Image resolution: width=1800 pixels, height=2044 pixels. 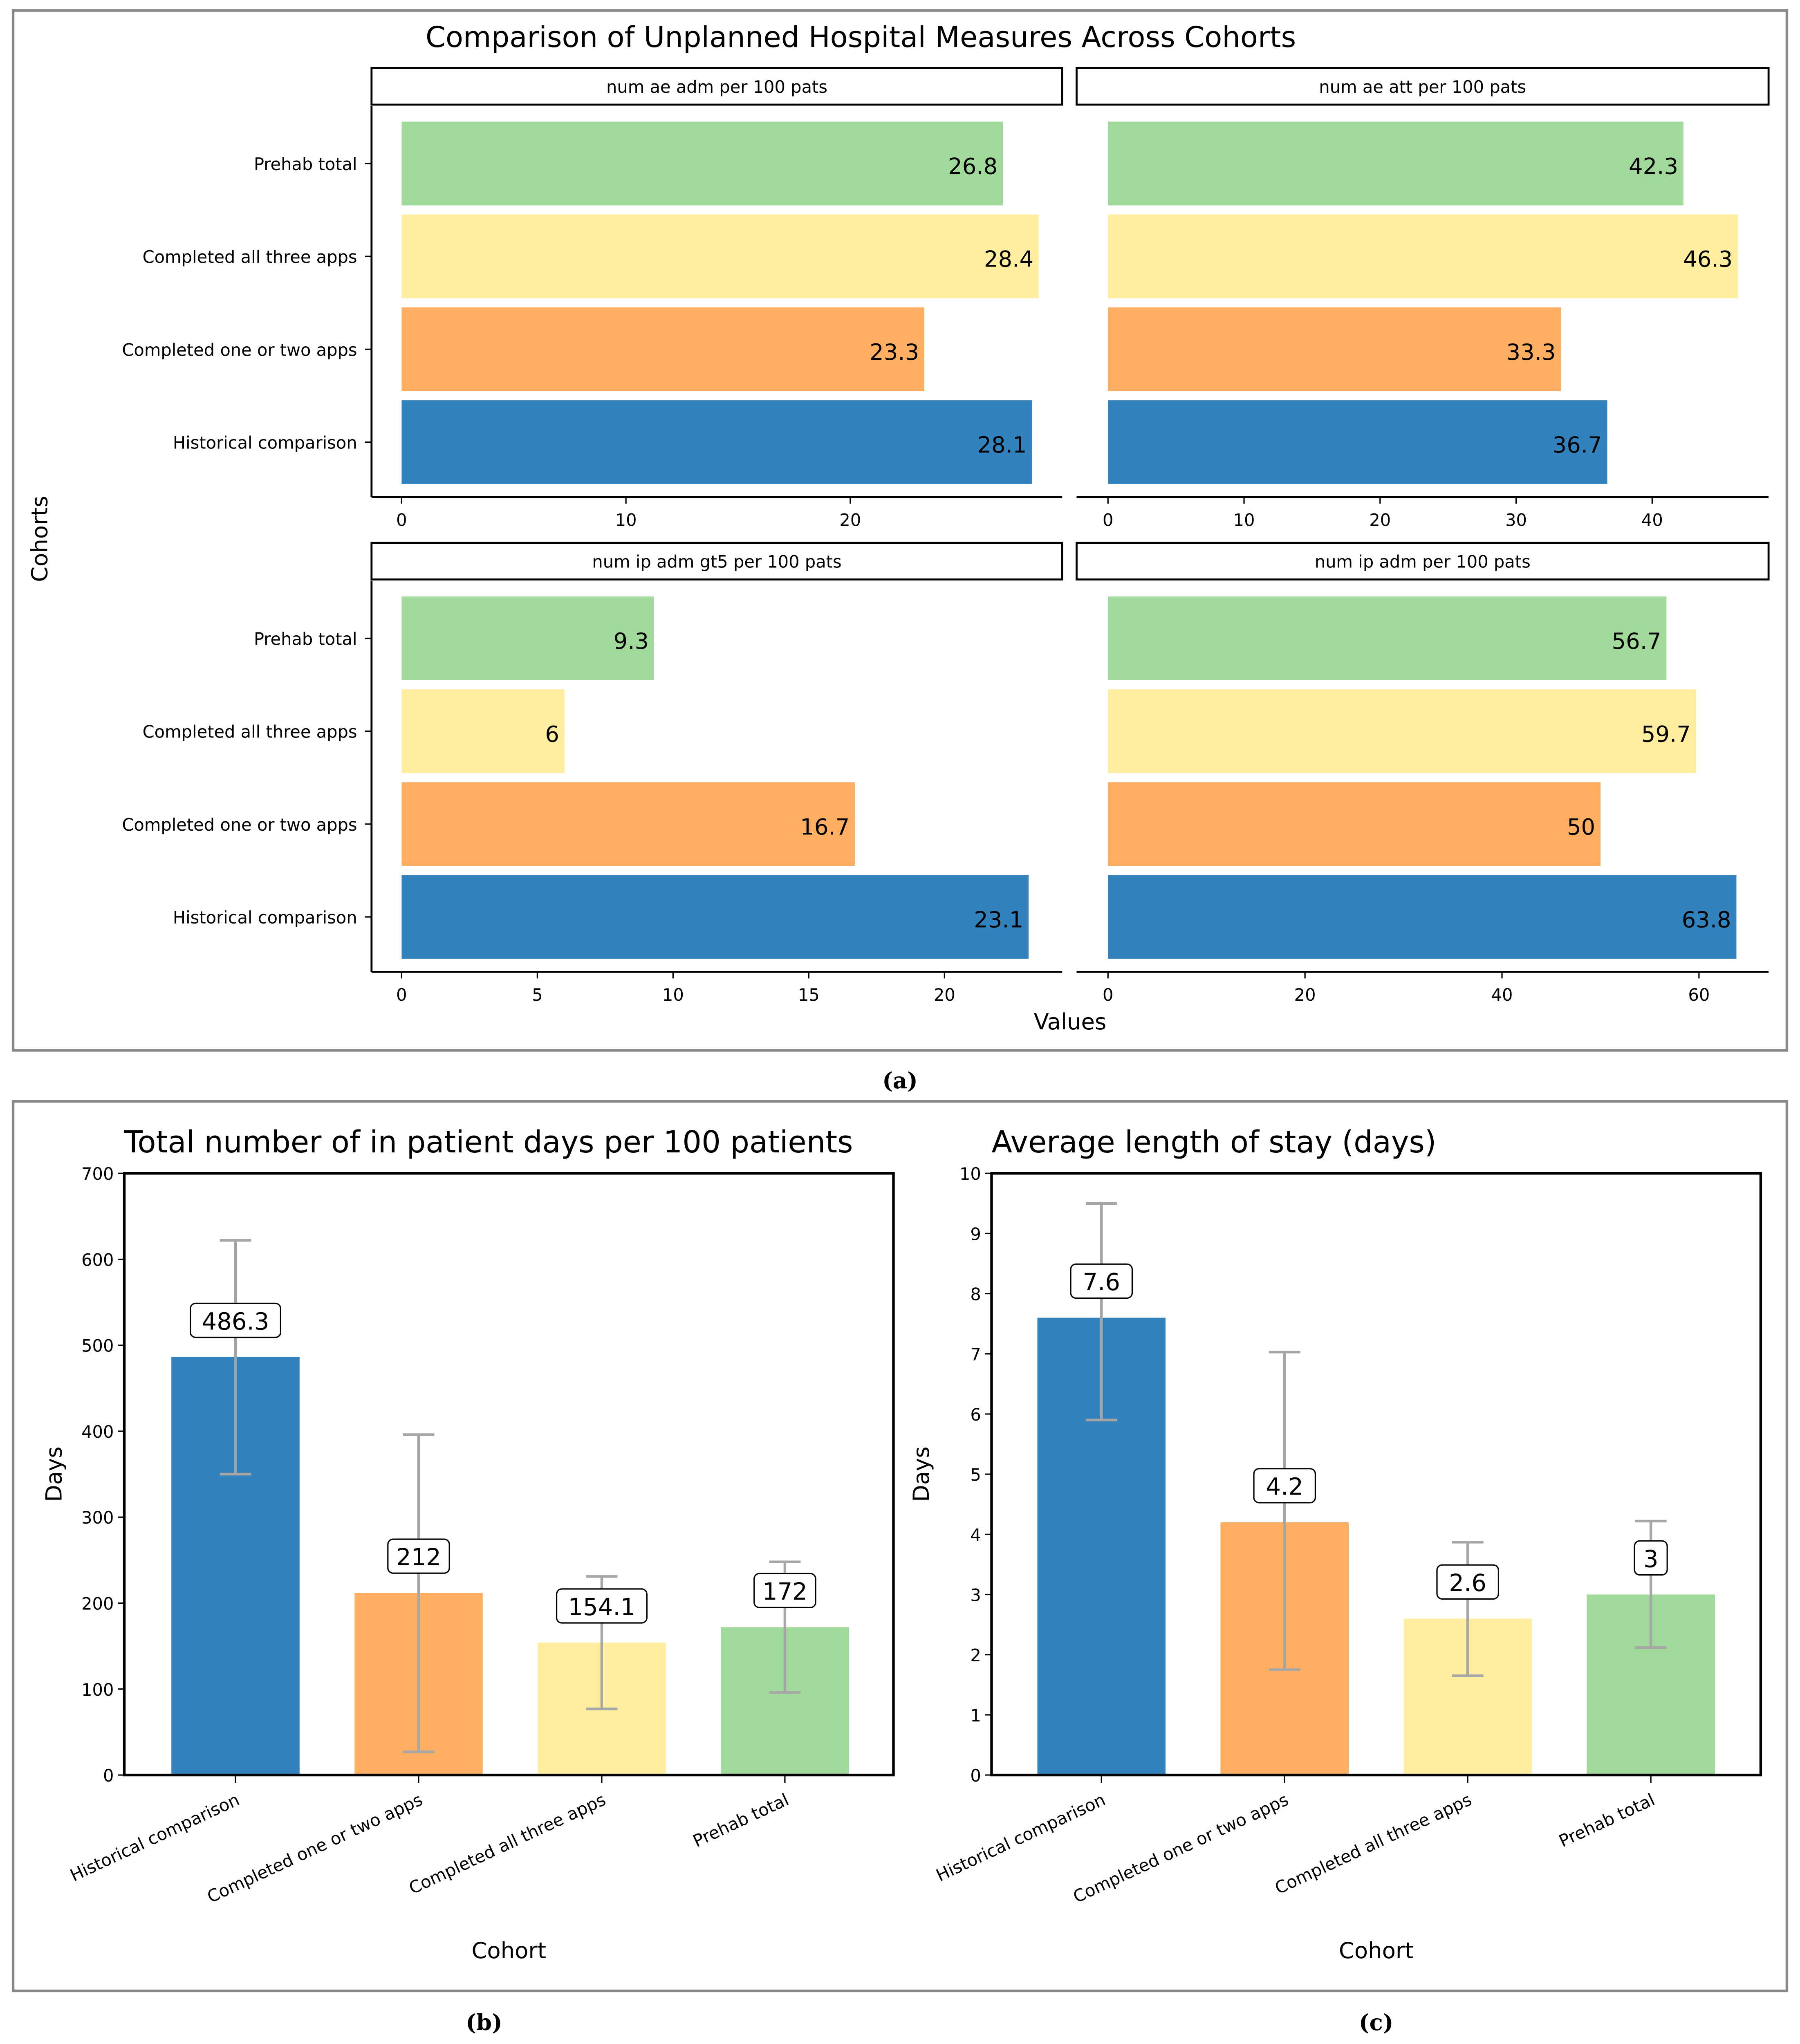 What do you see at coordinates (97, 1174) in the screenshot?
I see `y-tick-label: 700` at bounding box center [97, 1174].